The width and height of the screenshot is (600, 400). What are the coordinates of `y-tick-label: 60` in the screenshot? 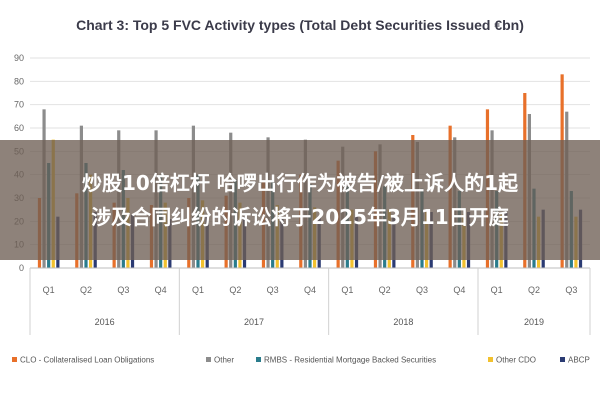 It's located at (19, 128).